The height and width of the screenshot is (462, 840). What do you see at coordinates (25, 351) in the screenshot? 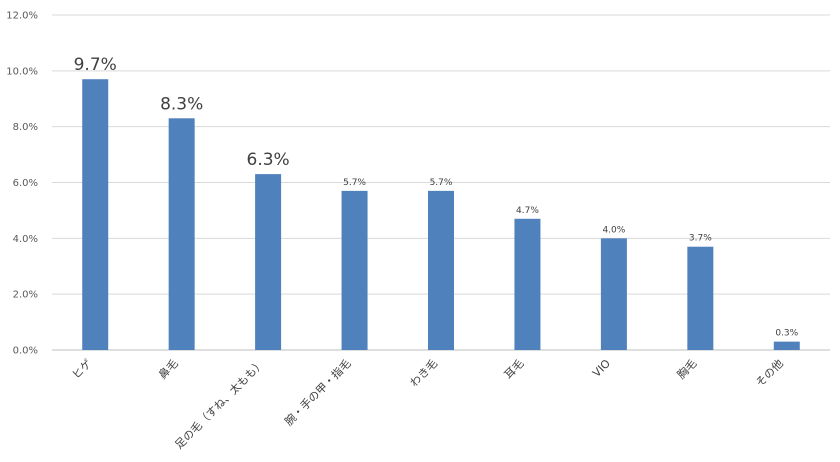
I see `y-tick-label: 0.0%` at bounding box center [25, 351].